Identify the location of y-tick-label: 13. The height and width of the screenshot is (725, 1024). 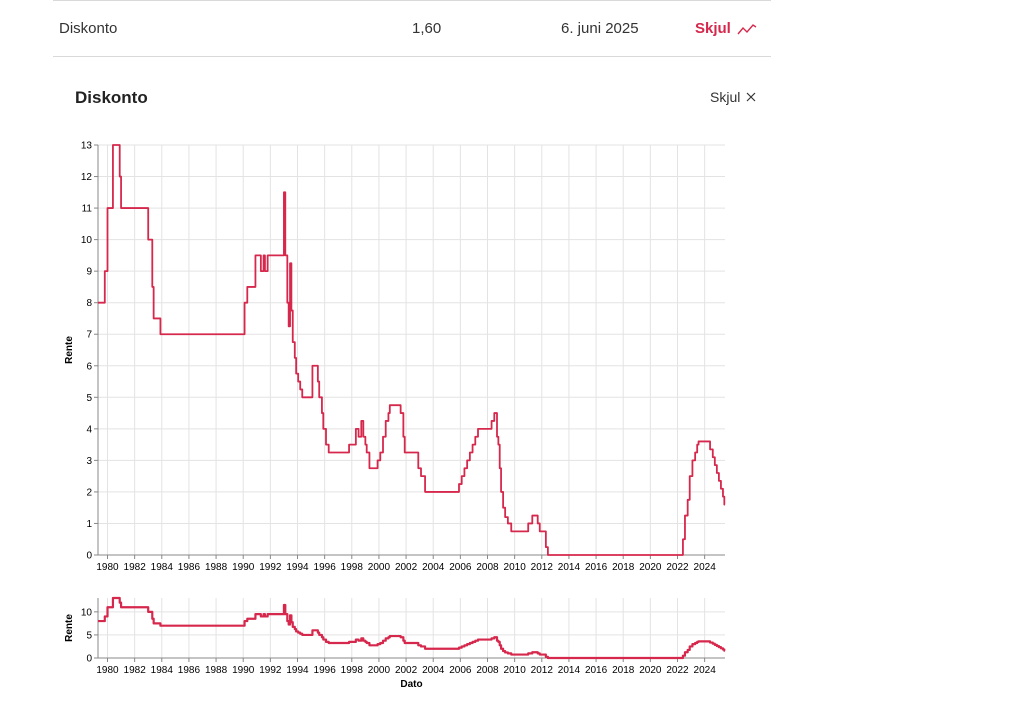
(87, 146).